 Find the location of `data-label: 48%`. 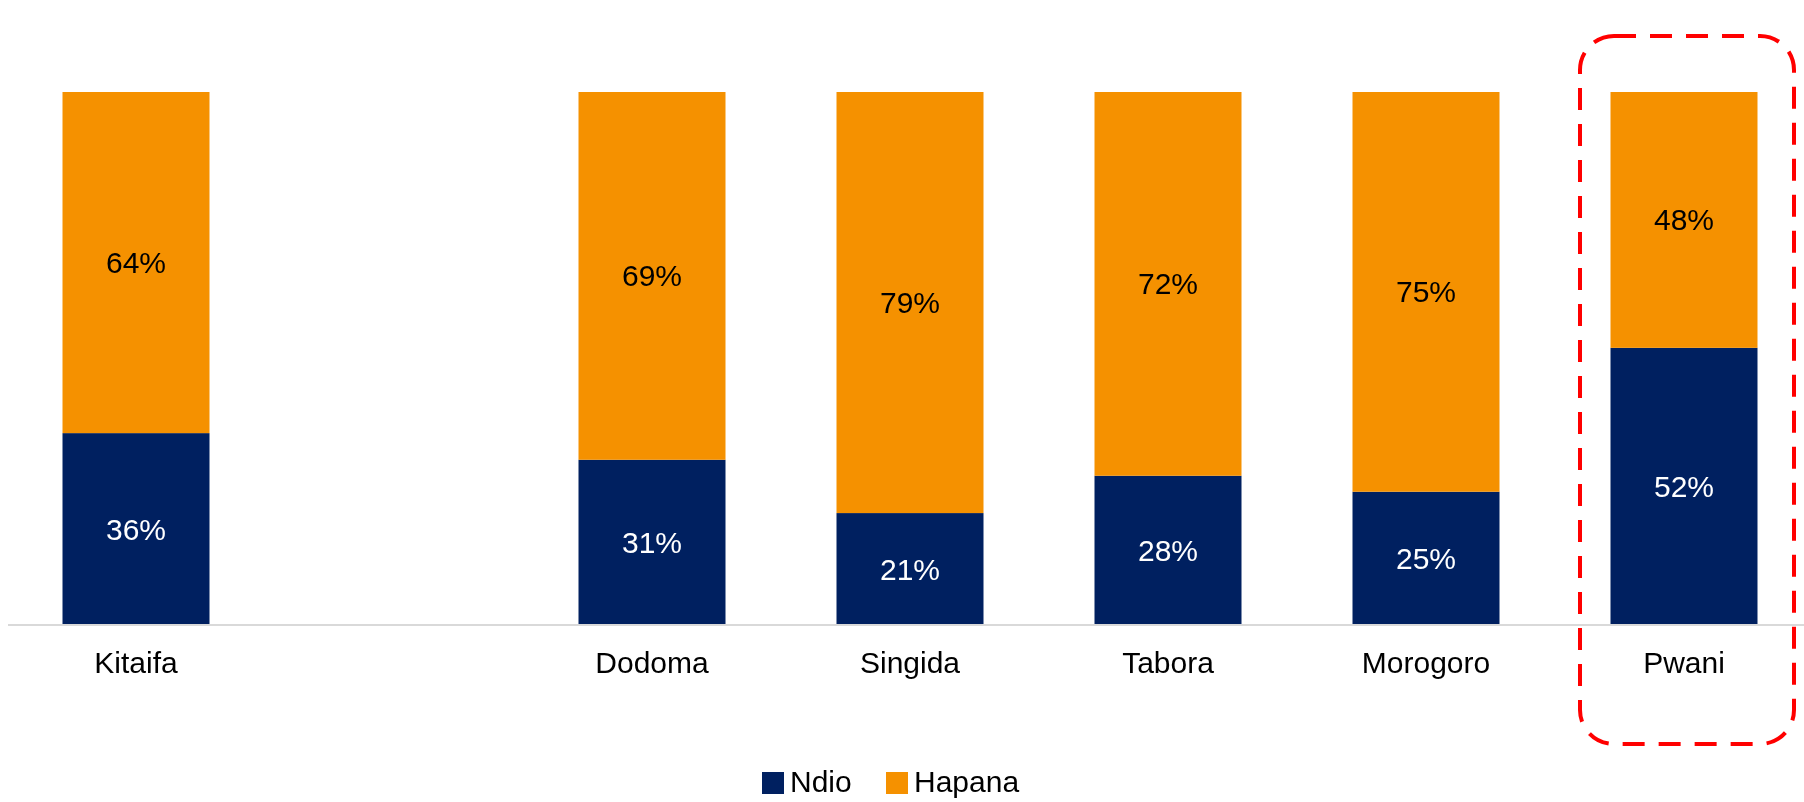

data-label: 48% is located at coordinates (1684, 220).